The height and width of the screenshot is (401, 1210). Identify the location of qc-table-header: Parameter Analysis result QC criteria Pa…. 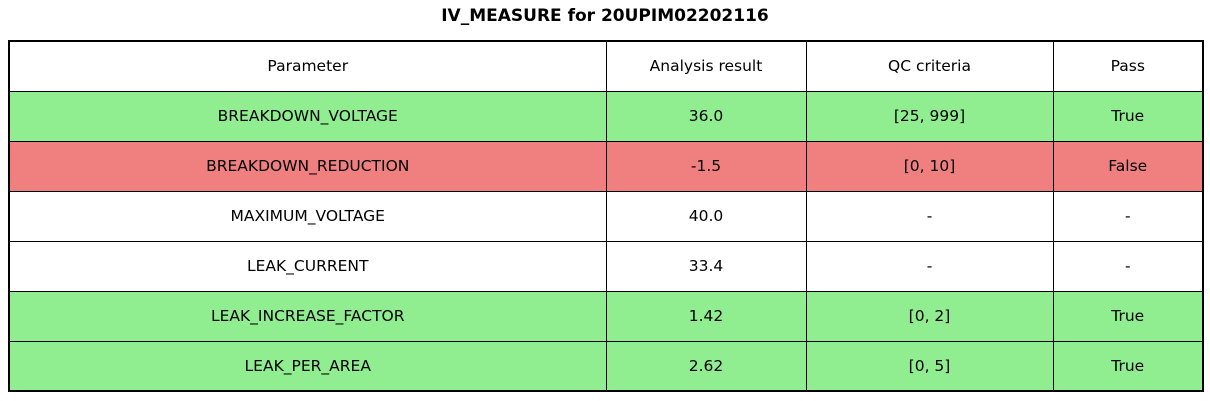
(606, 66).